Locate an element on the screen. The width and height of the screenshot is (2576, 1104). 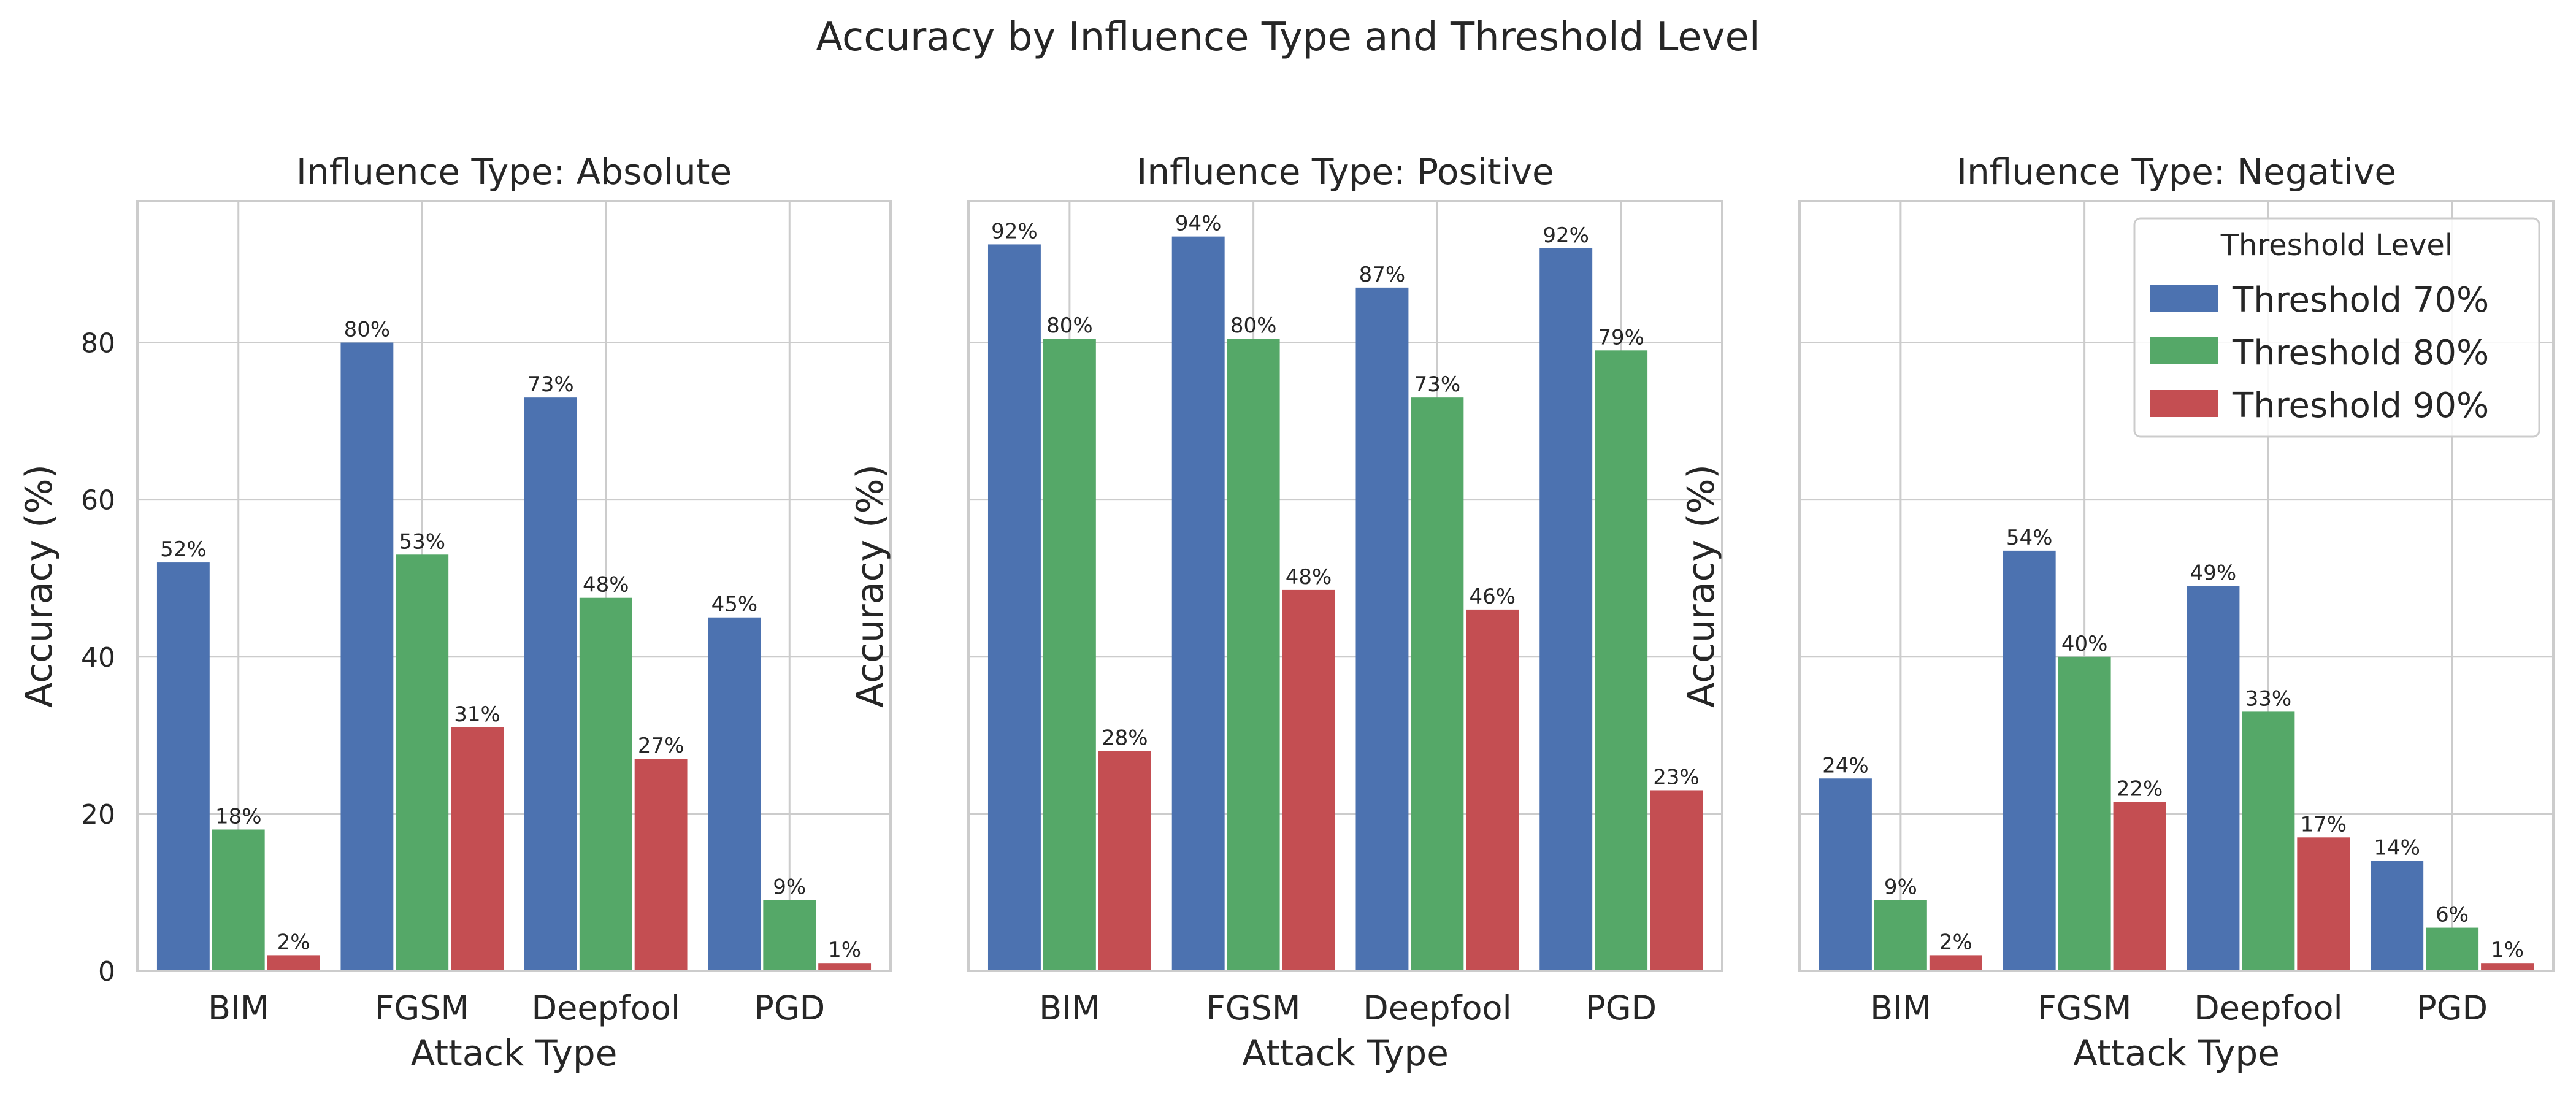
panel-title: Influence Type: Absolute is located at coordinates (514, 172).